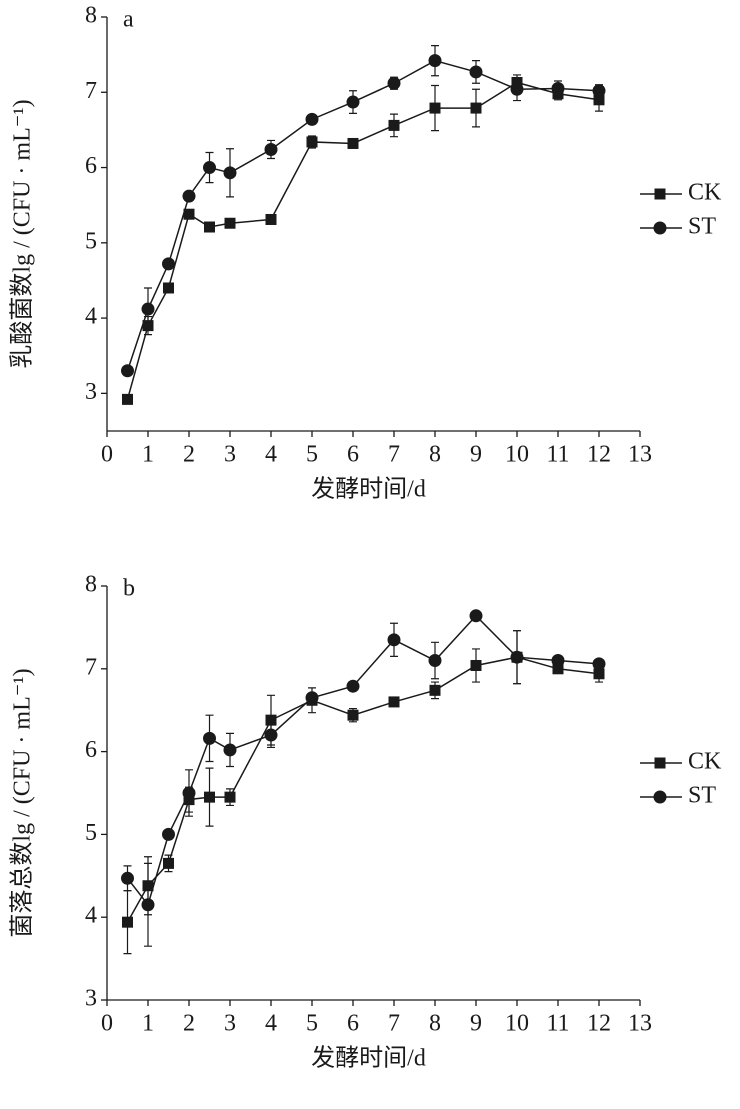  Describe the element at coordinates (517, 455) in the screenshot. I see `x-tick-label: 10` at that location.